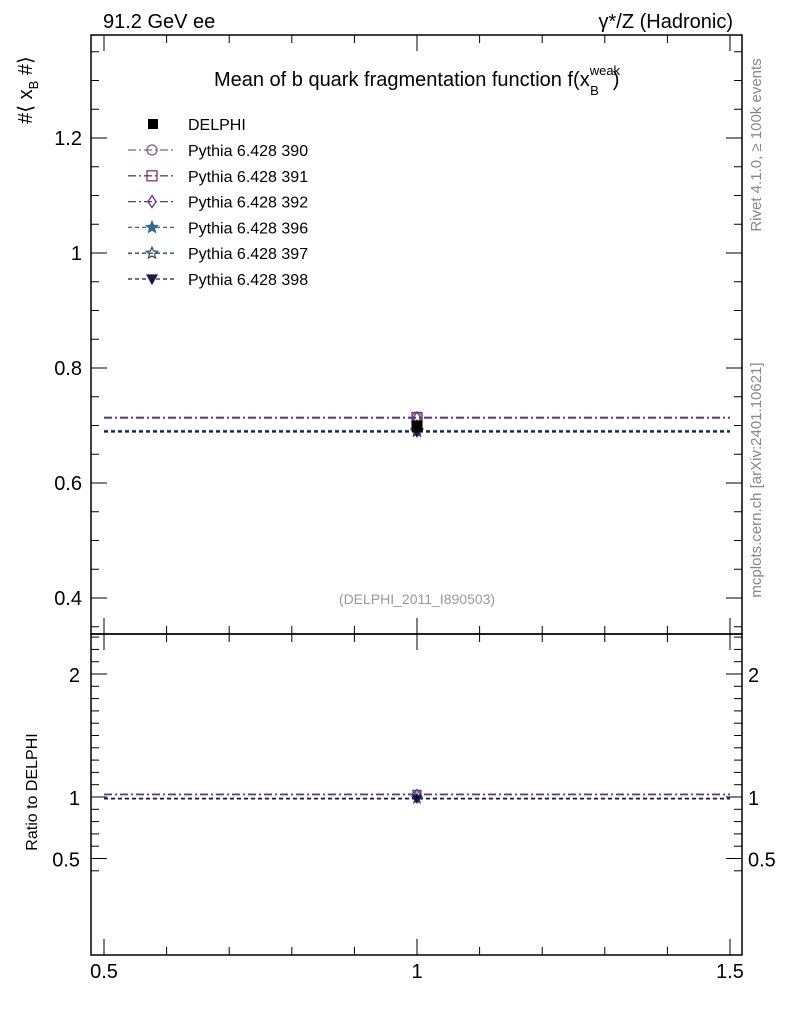 The width and height of the screenshot is (786, 1024). What do you see at coordinates (248, 228) in the screenshot?
I see `legend-label: Pythia 6.428 396` at bounding box center [248, 228].